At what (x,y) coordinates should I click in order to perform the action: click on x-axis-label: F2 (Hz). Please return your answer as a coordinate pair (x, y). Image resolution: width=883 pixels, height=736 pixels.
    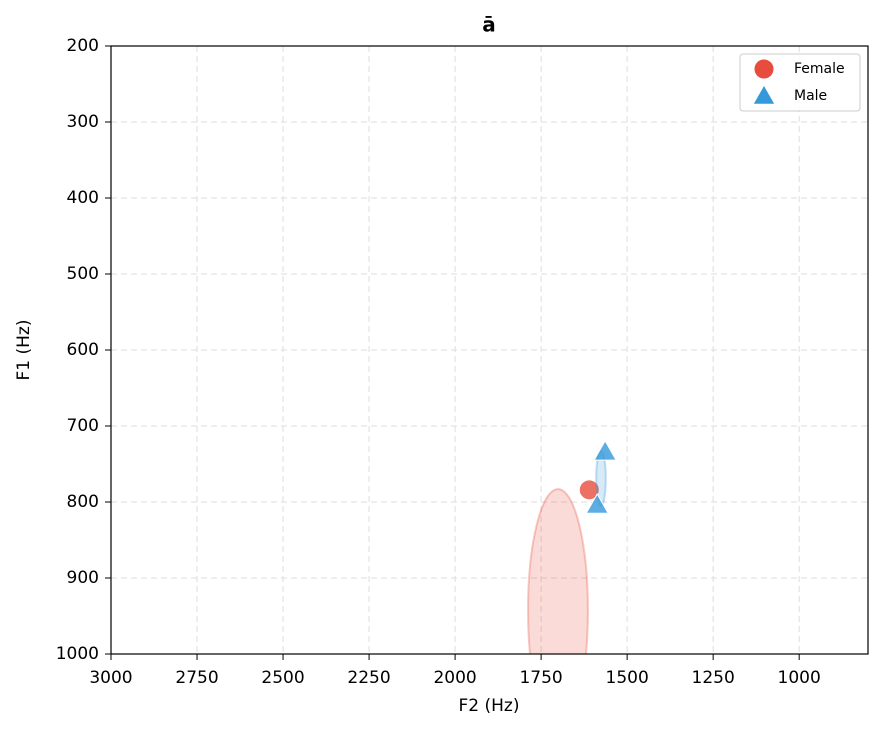
    Looking at the image, I should click on (489, 706).